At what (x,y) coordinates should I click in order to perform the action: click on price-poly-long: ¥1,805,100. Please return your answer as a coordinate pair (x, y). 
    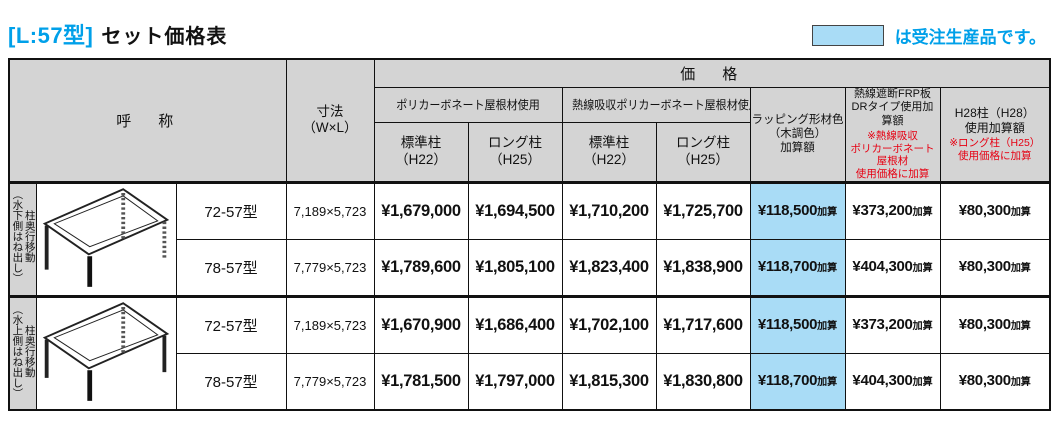
    Looking at the image, I should click on (515, 267).